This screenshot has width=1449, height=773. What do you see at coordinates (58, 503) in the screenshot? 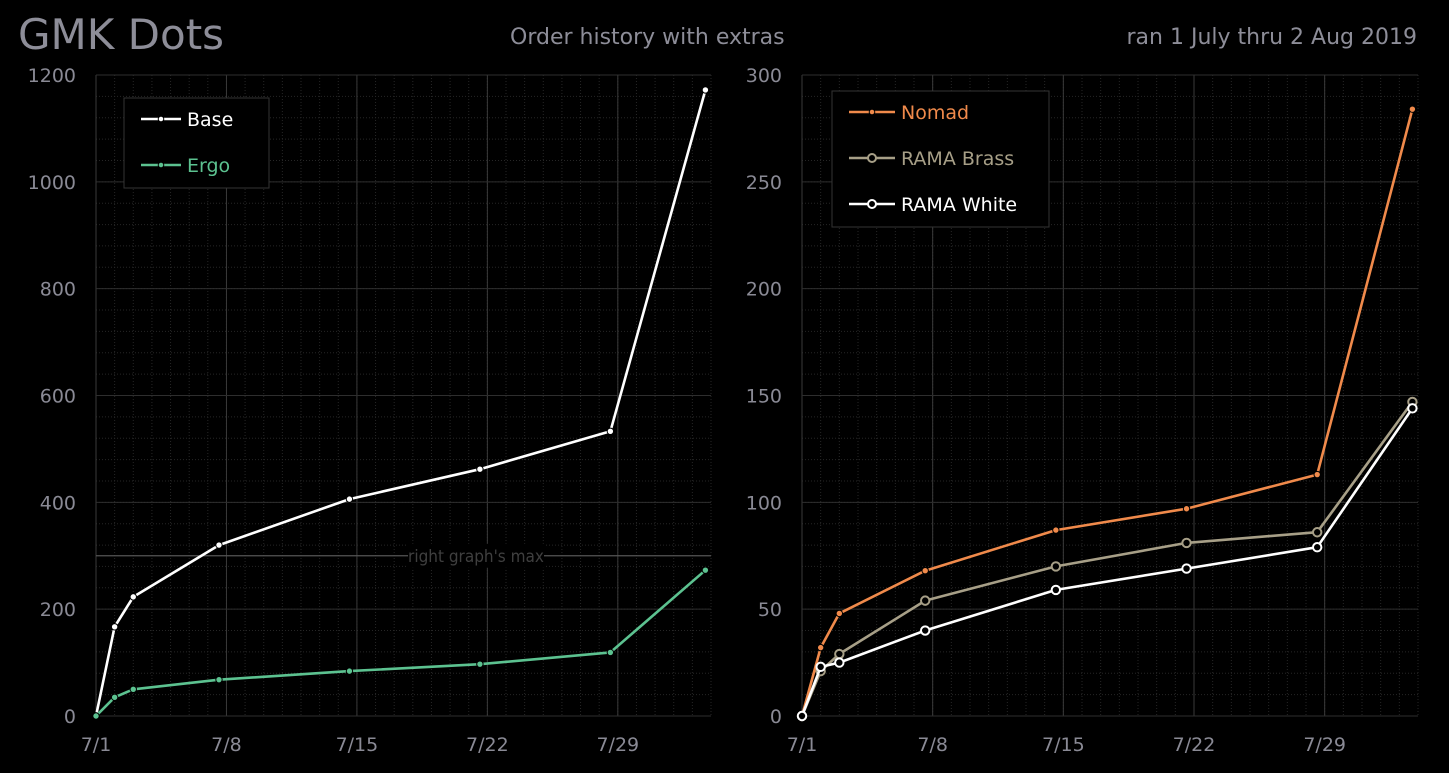
I see `y-tick-label: 400` at bounding box center [58, 503].